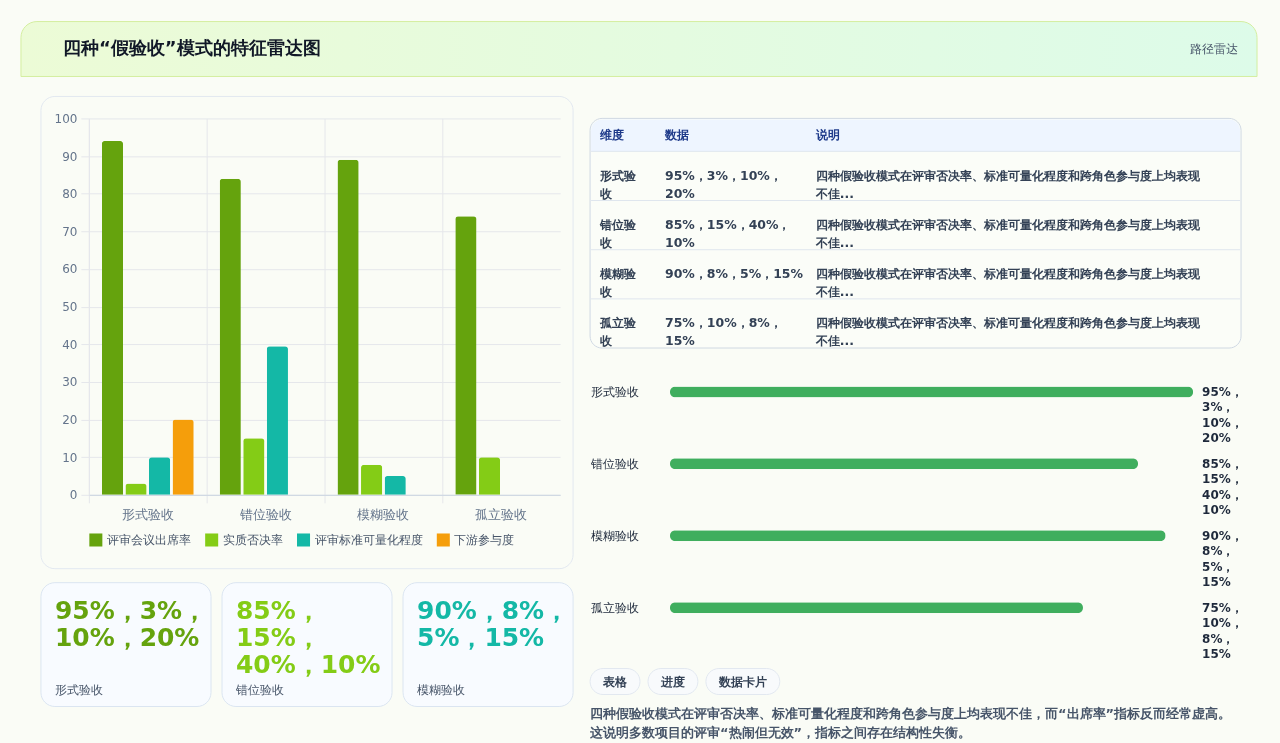 This screenshot has height=743, width=1280. Describe the element at coordinates (484, 539) in the screenshot. I see `legend-label: 下游参与度` at that location.